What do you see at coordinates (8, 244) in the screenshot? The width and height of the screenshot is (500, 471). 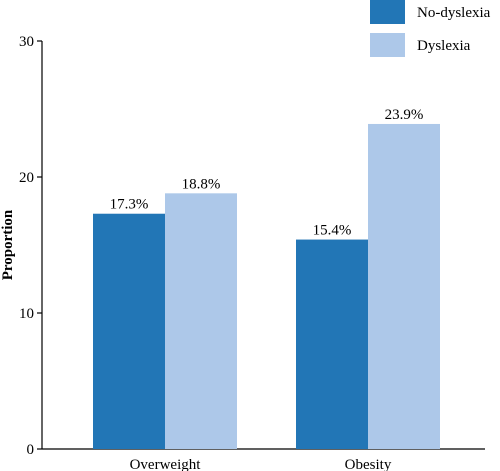 I see `y-axis-title: Proportion` at bounding box center [8, 244].